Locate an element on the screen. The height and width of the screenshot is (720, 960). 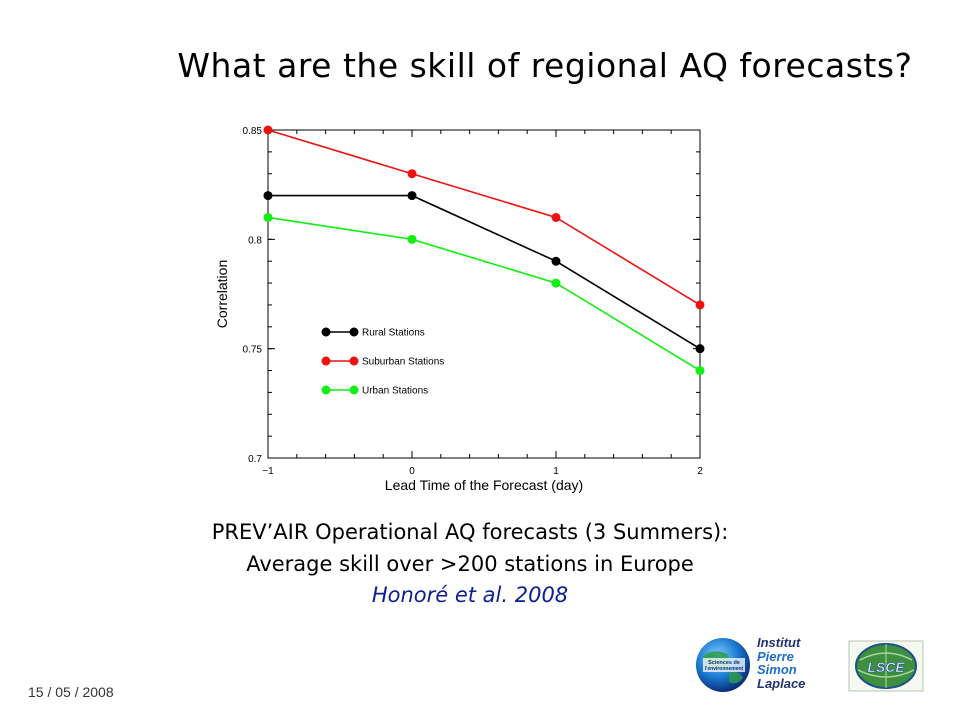
svg-text: l'environnement is located at coordinates (724, 669).